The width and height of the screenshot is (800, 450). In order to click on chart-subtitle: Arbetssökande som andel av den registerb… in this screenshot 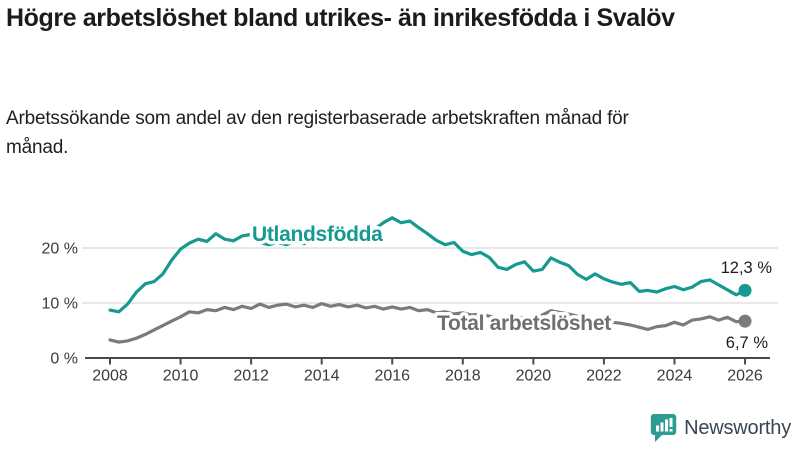, I will do `click(317, 133)`.